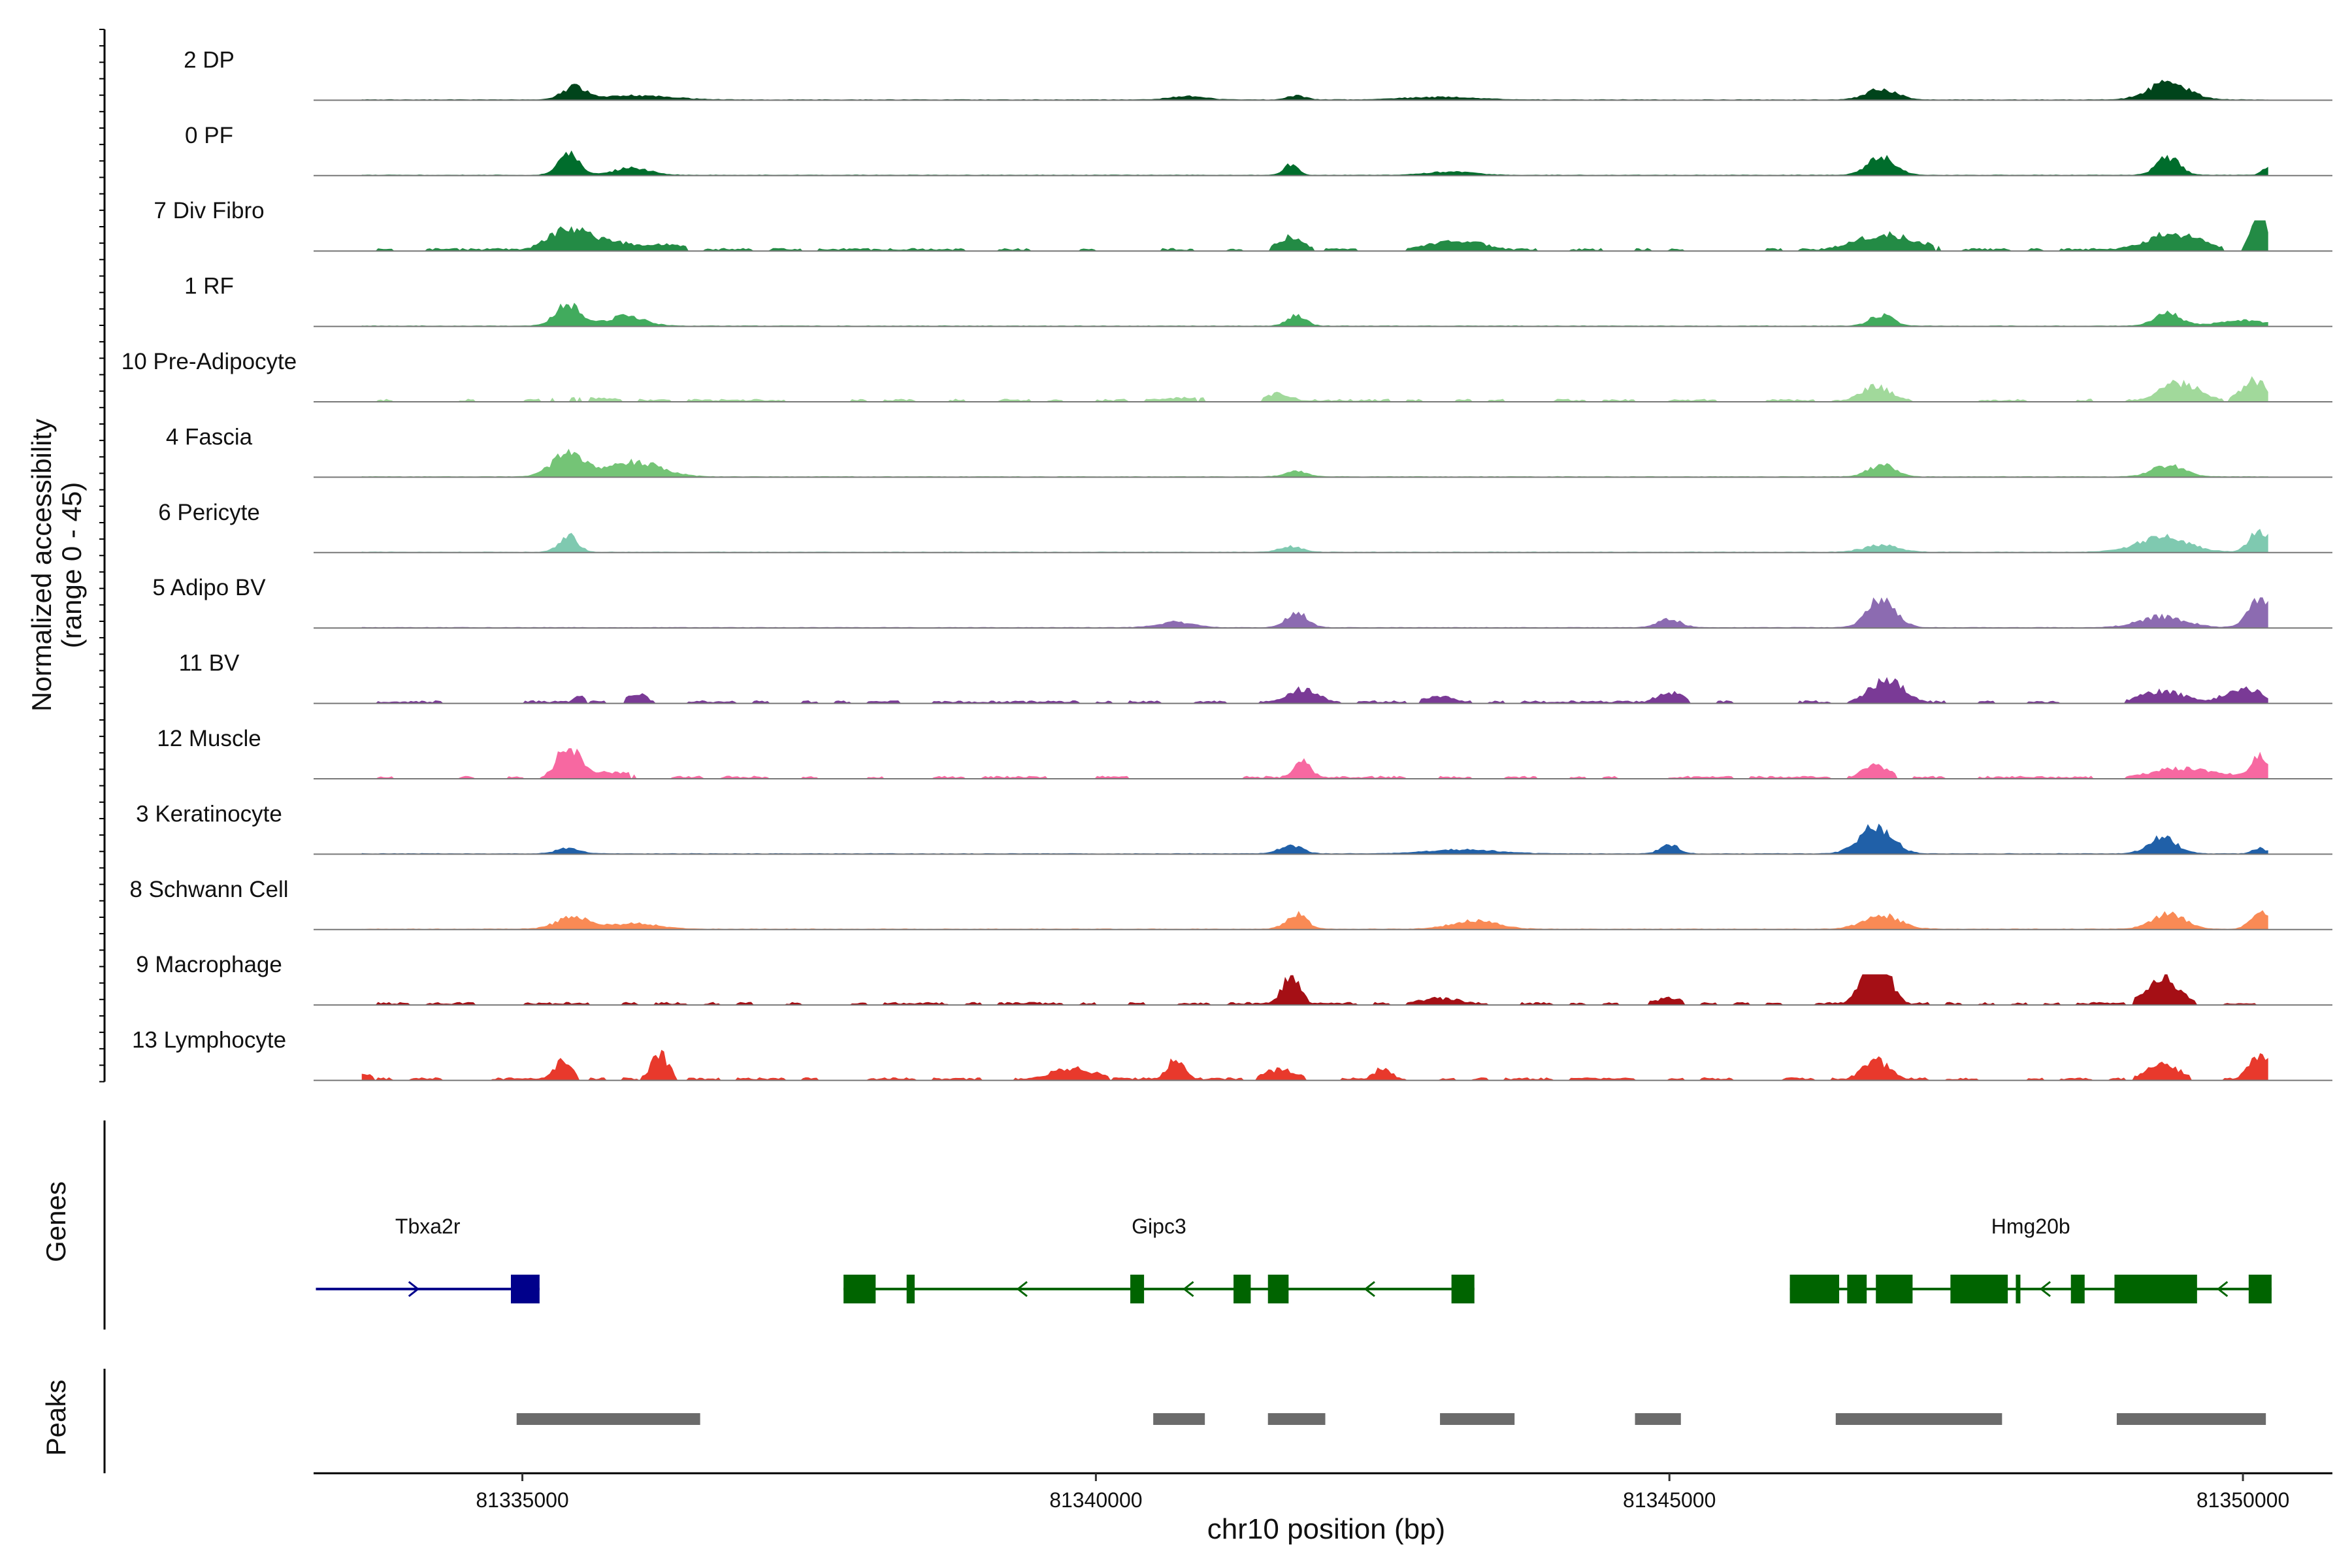 The image size is (2352, 1568). I want to click on track-label: 12 Muscle, so click(209, 738).